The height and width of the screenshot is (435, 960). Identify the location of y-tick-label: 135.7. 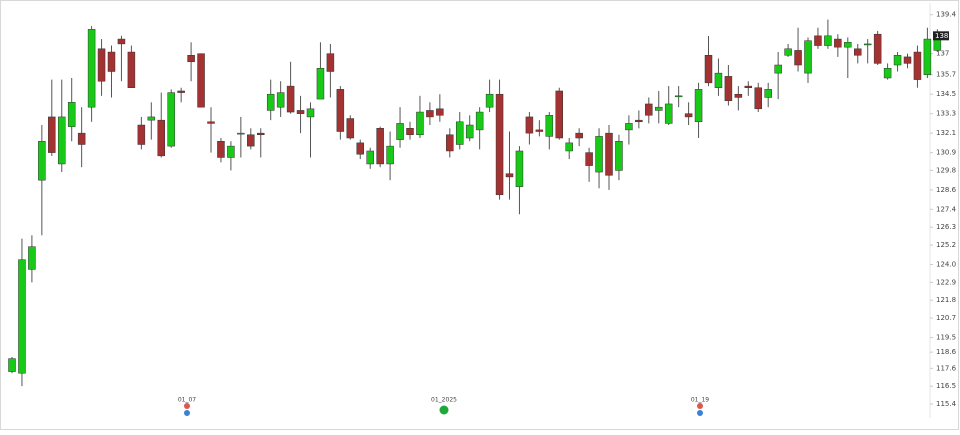
(946, 75).